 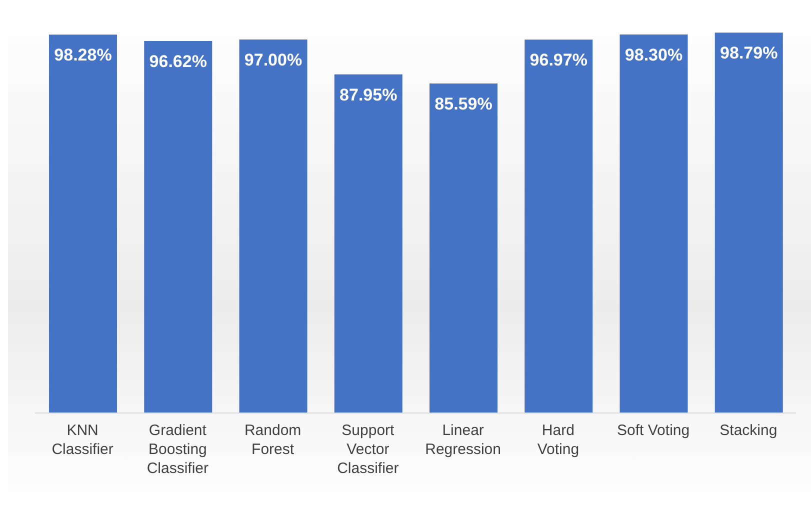 I want to click on data-label: 85.59%, so click(x=463, y=104).